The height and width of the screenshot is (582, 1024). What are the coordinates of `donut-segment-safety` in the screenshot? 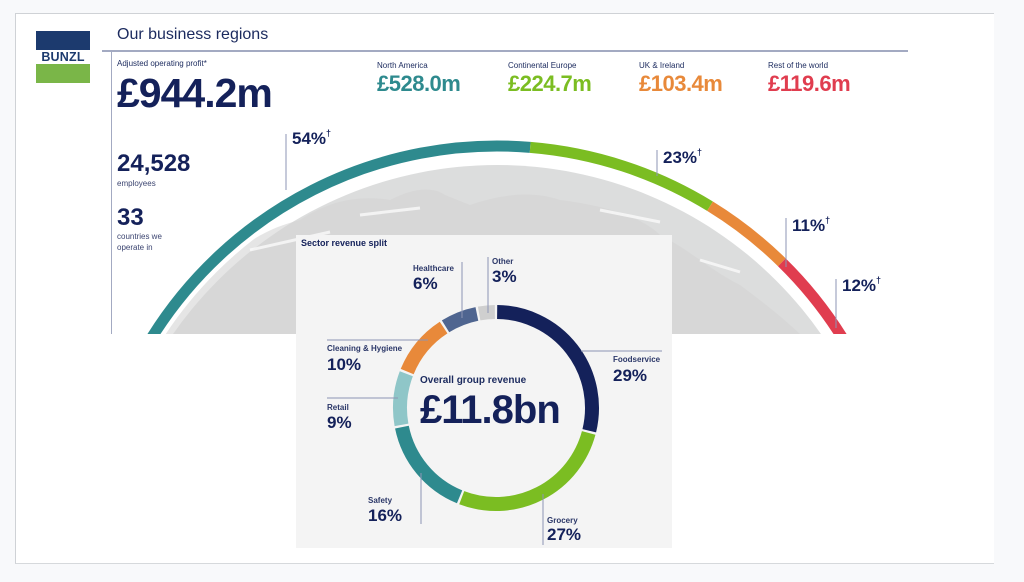 It's located at (429, 464).